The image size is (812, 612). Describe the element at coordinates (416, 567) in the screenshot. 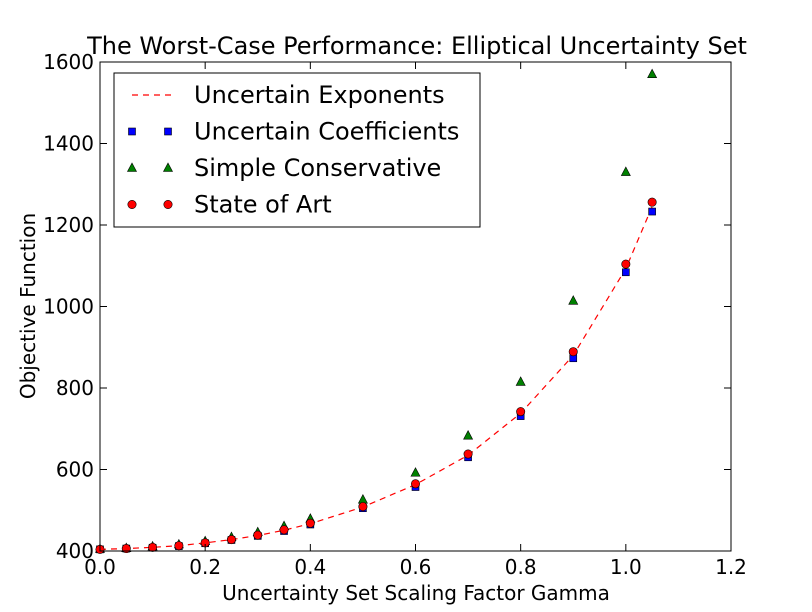

I see `x-tick-label: 0.6` at that location.